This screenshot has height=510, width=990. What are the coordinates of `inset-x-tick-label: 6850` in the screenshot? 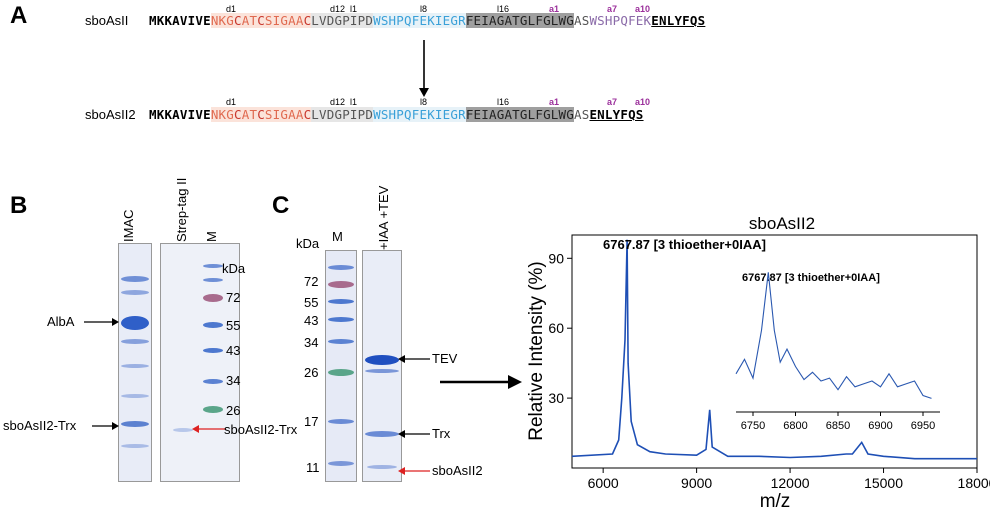 It's located at (838, 426).